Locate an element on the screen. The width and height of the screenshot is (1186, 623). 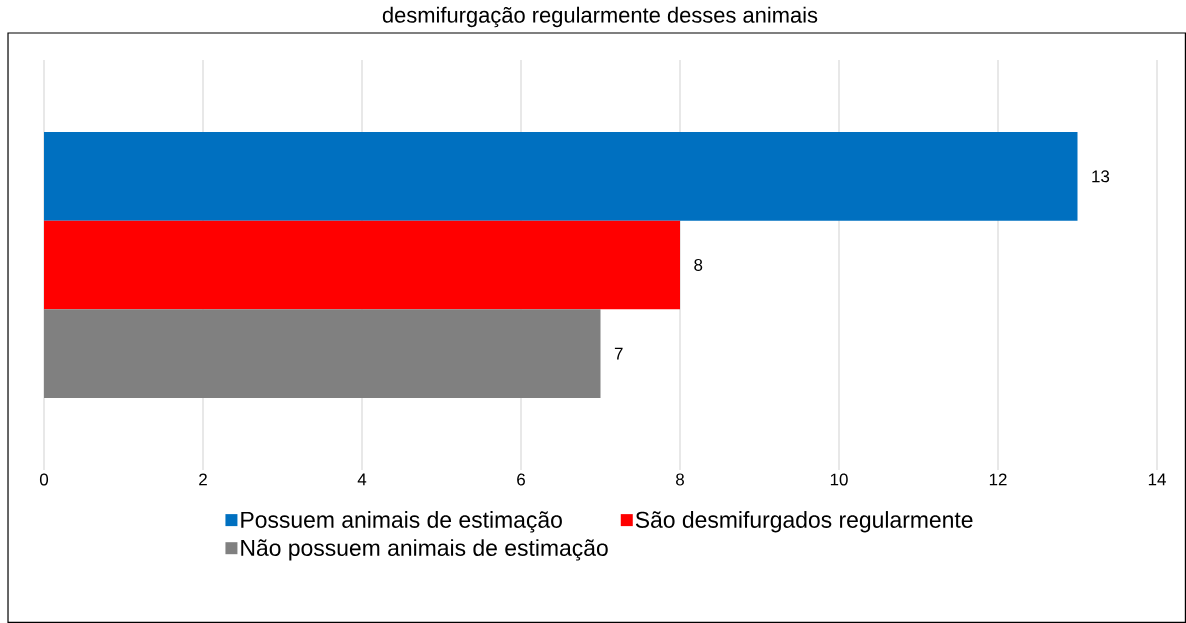
chart-title: desmifurgação regularmente desses animais is located at coordinates (600, 17).